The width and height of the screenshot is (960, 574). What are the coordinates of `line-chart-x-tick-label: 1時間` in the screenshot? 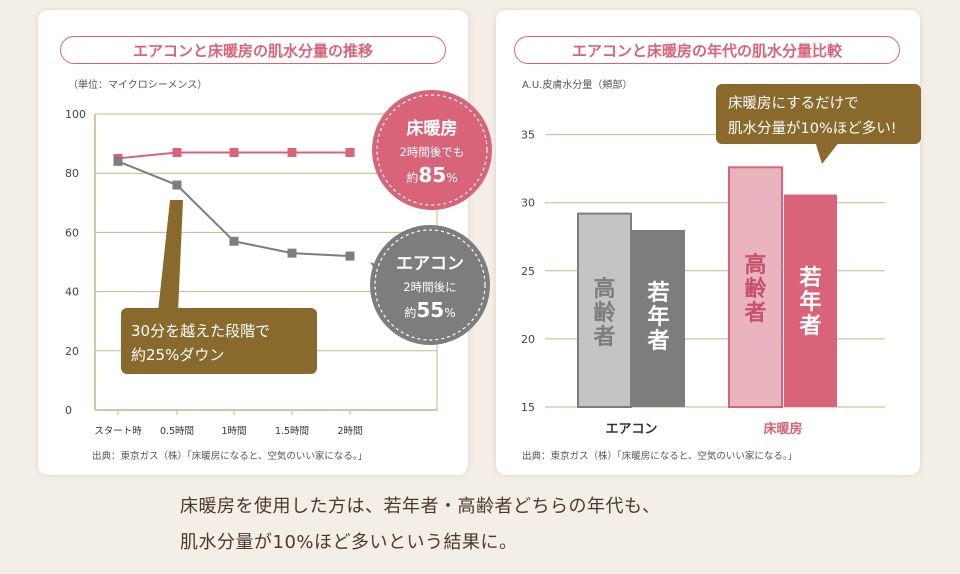 It's located at (233, 431).